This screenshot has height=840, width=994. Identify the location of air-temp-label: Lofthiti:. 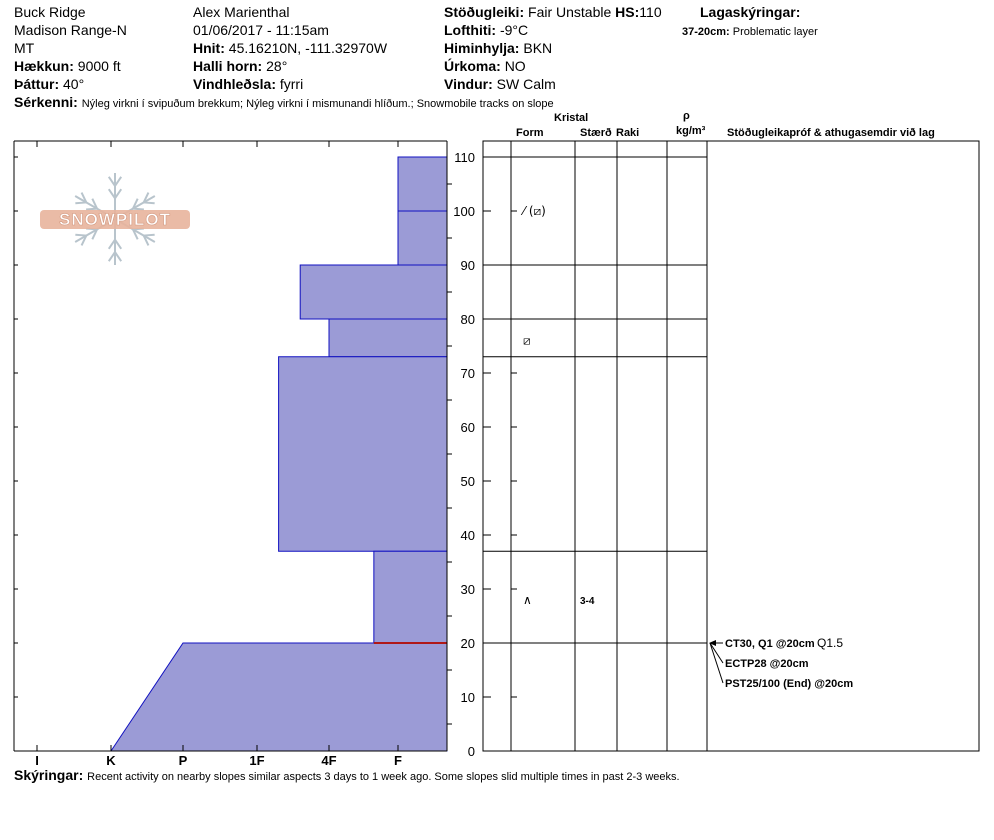
(470, 30).